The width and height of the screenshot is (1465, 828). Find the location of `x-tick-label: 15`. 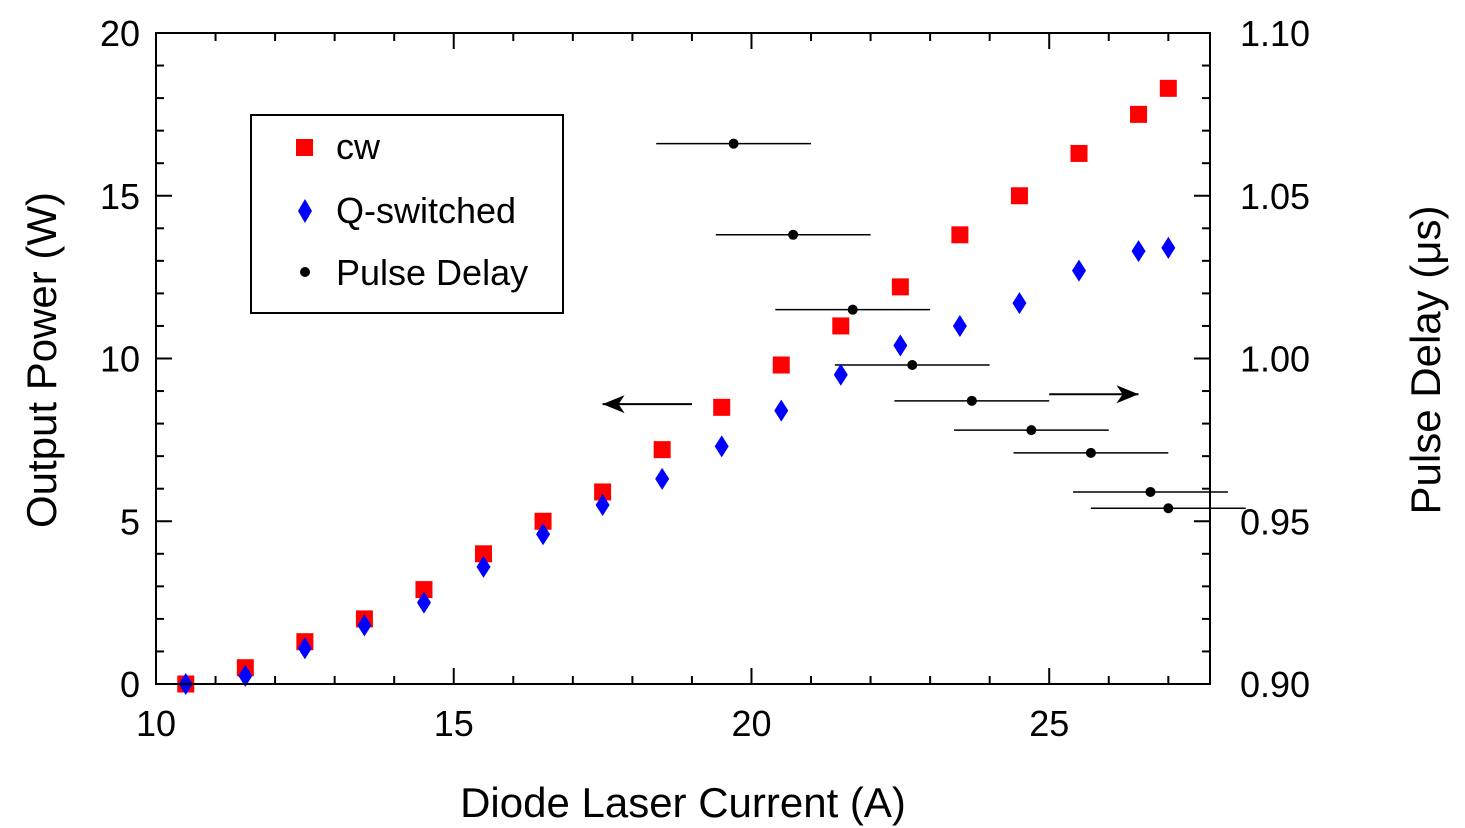

x-tick-label: 15 is located at coordinates (454, 723).